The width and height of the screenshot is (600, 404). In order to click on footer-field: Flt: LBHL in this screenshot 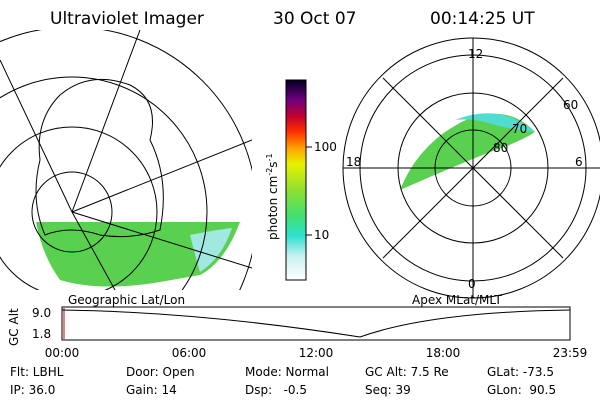, I will do `click(37, 372)`.